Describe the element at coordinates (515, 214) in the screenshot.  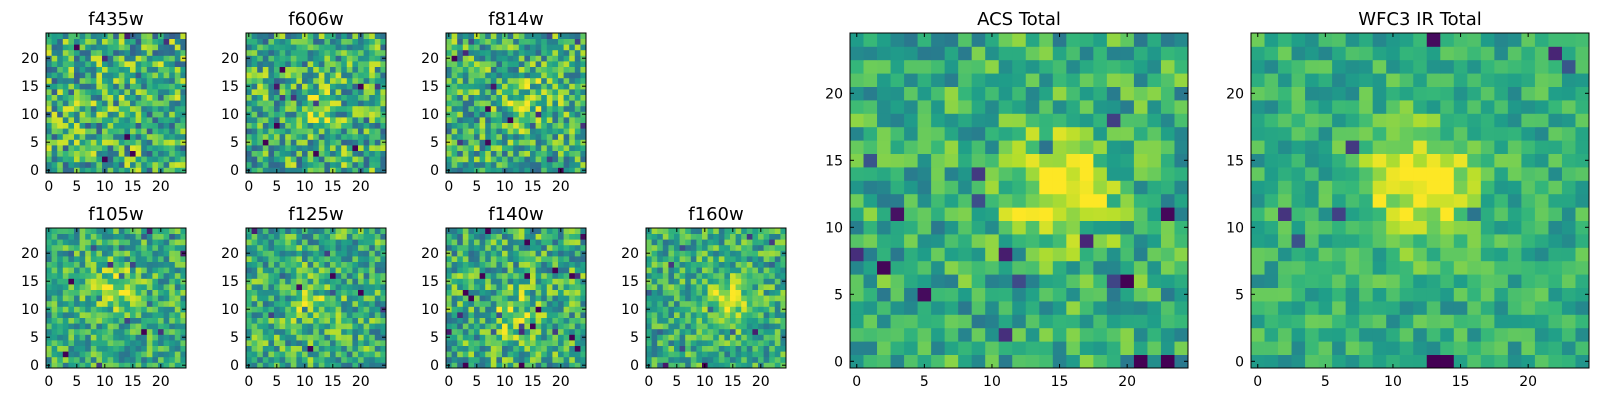
I see `panel-title-f140w: f140w` at that location.